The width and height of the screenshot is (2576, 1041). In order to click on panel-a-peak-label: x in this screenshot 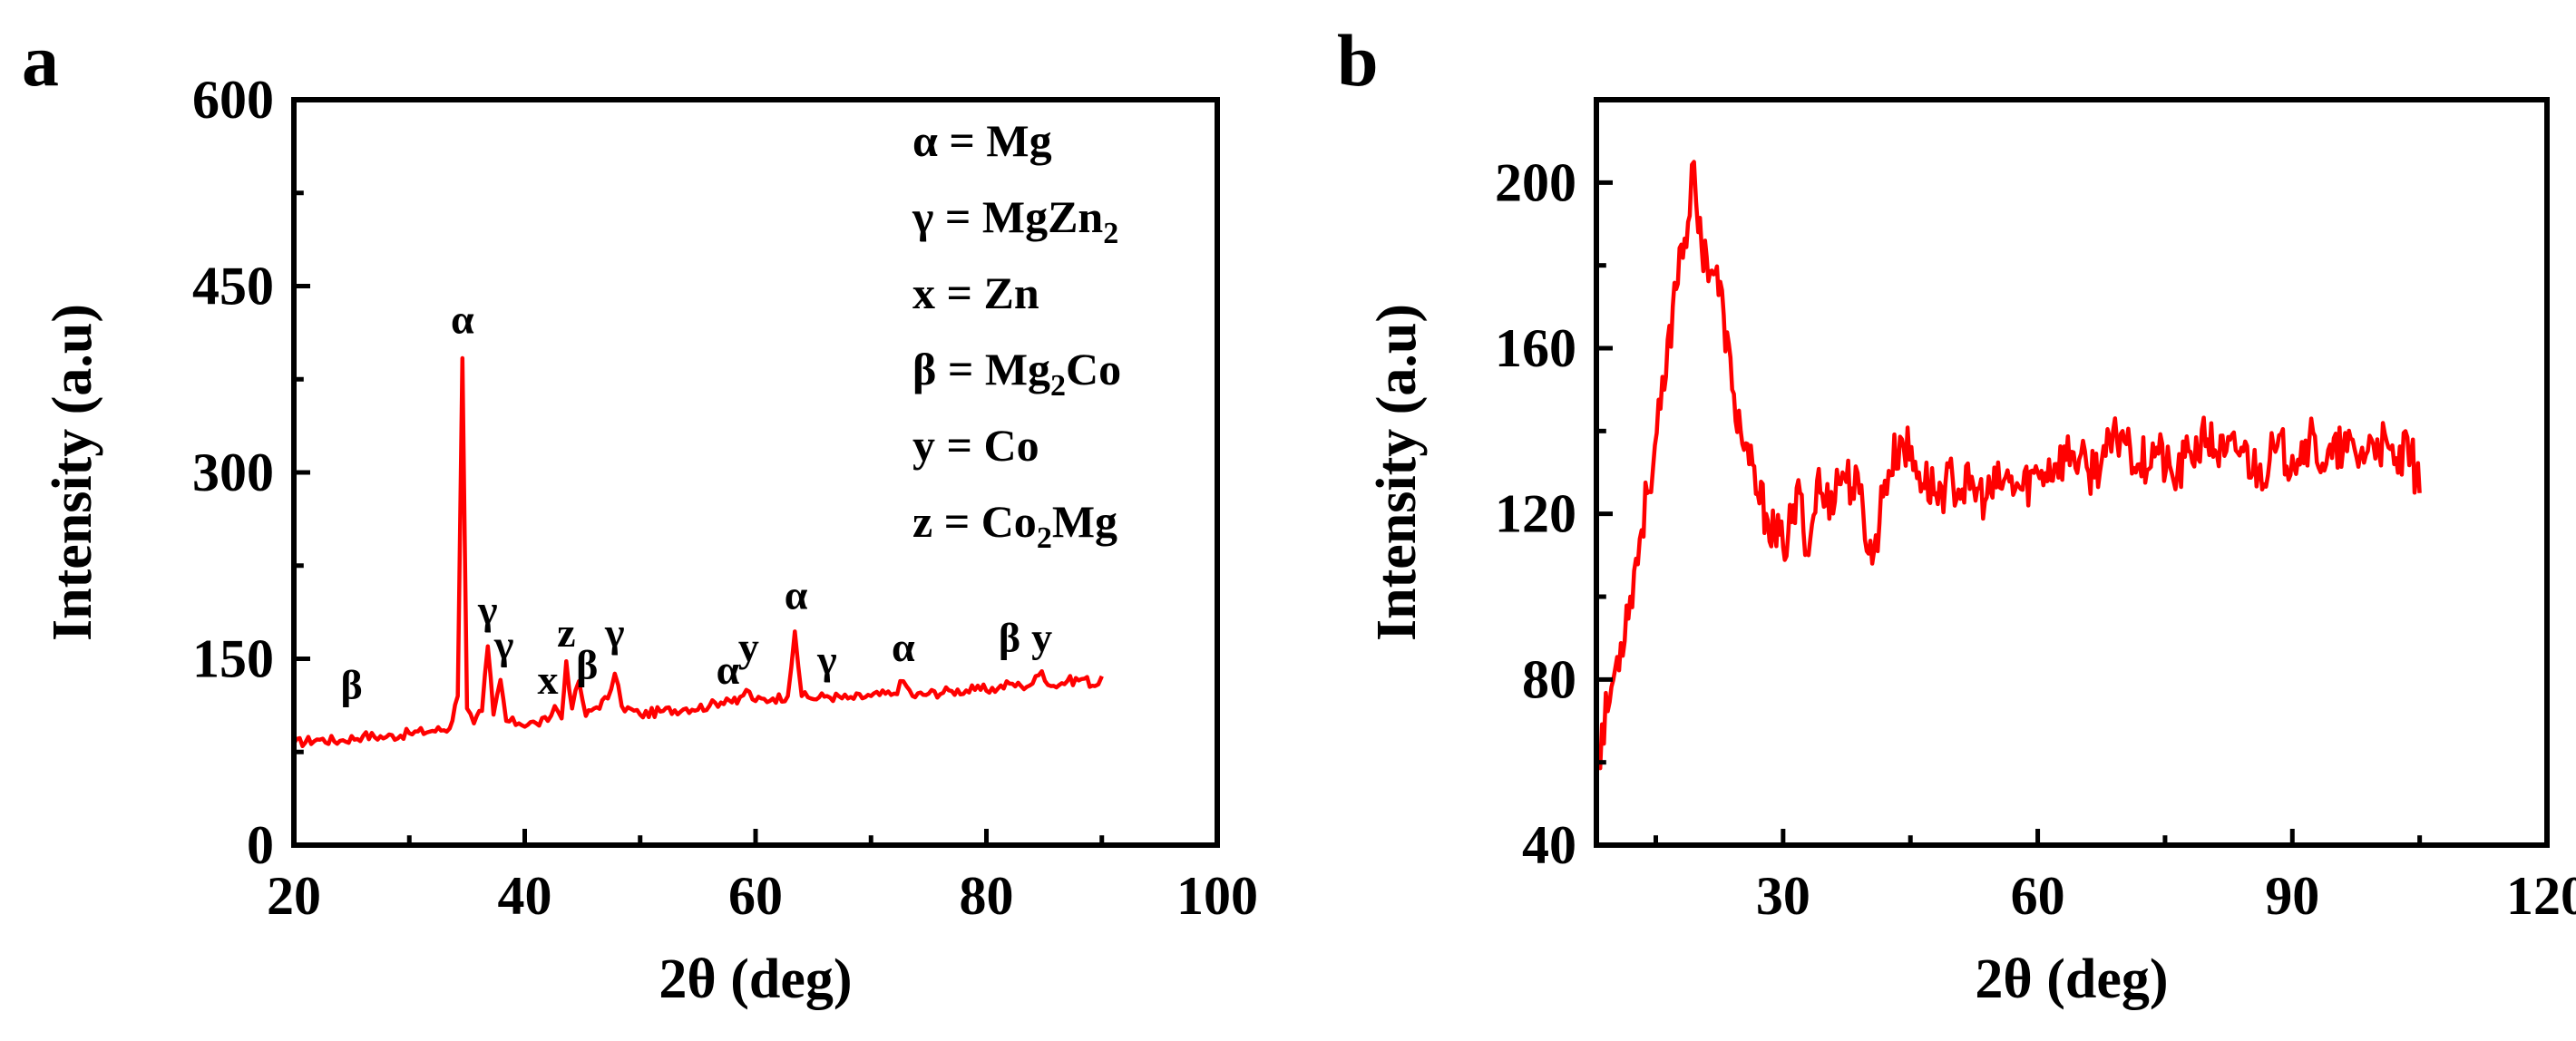, I will do `click(547, 680)`.